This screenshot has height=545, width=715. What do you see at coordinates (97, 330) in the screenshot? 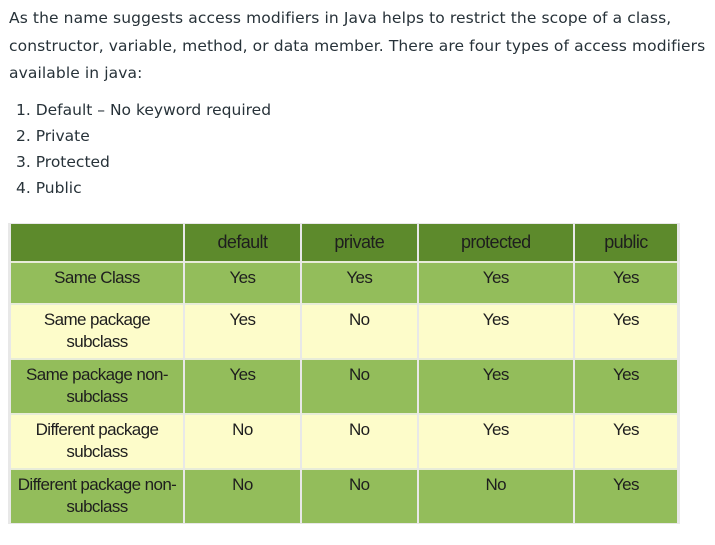
I see `row-label: Same package subclass` at bounding box center [97, 330].